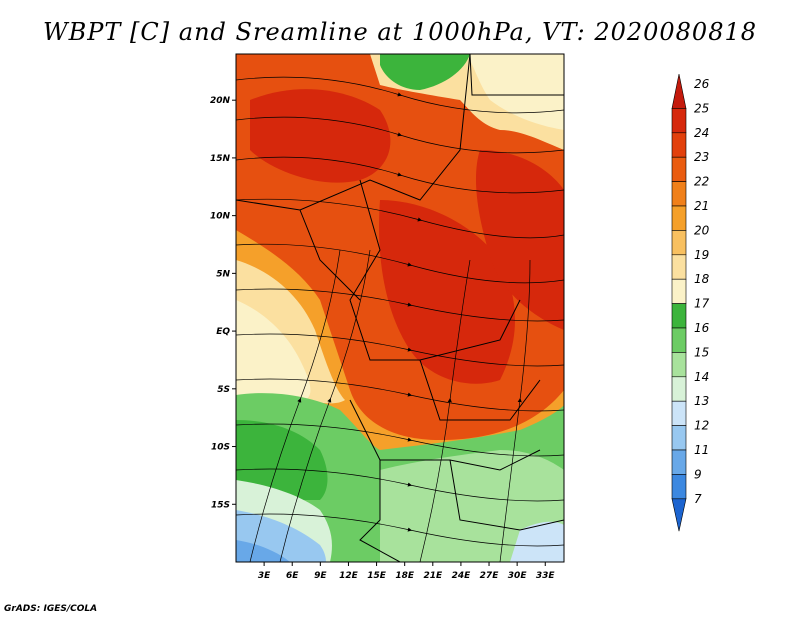 The height and width of the screenshot is (618, 800). I want to click on colorbar-label: 23, so click(701, 157).